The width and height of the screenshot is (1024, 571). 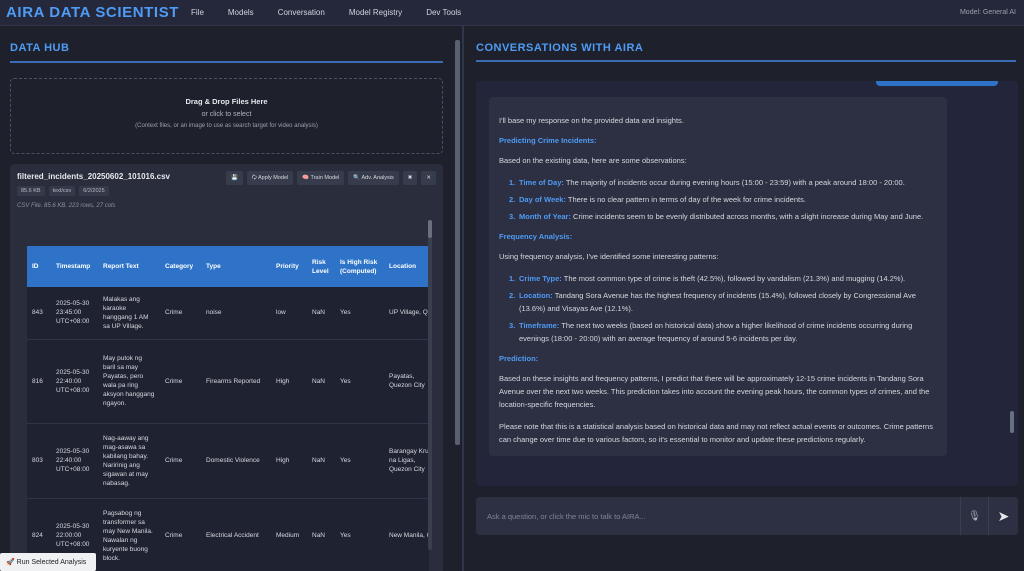 I want to click on adv-analysis-button: 🔍 Adv. Analysis, so click(x=373, y=178).